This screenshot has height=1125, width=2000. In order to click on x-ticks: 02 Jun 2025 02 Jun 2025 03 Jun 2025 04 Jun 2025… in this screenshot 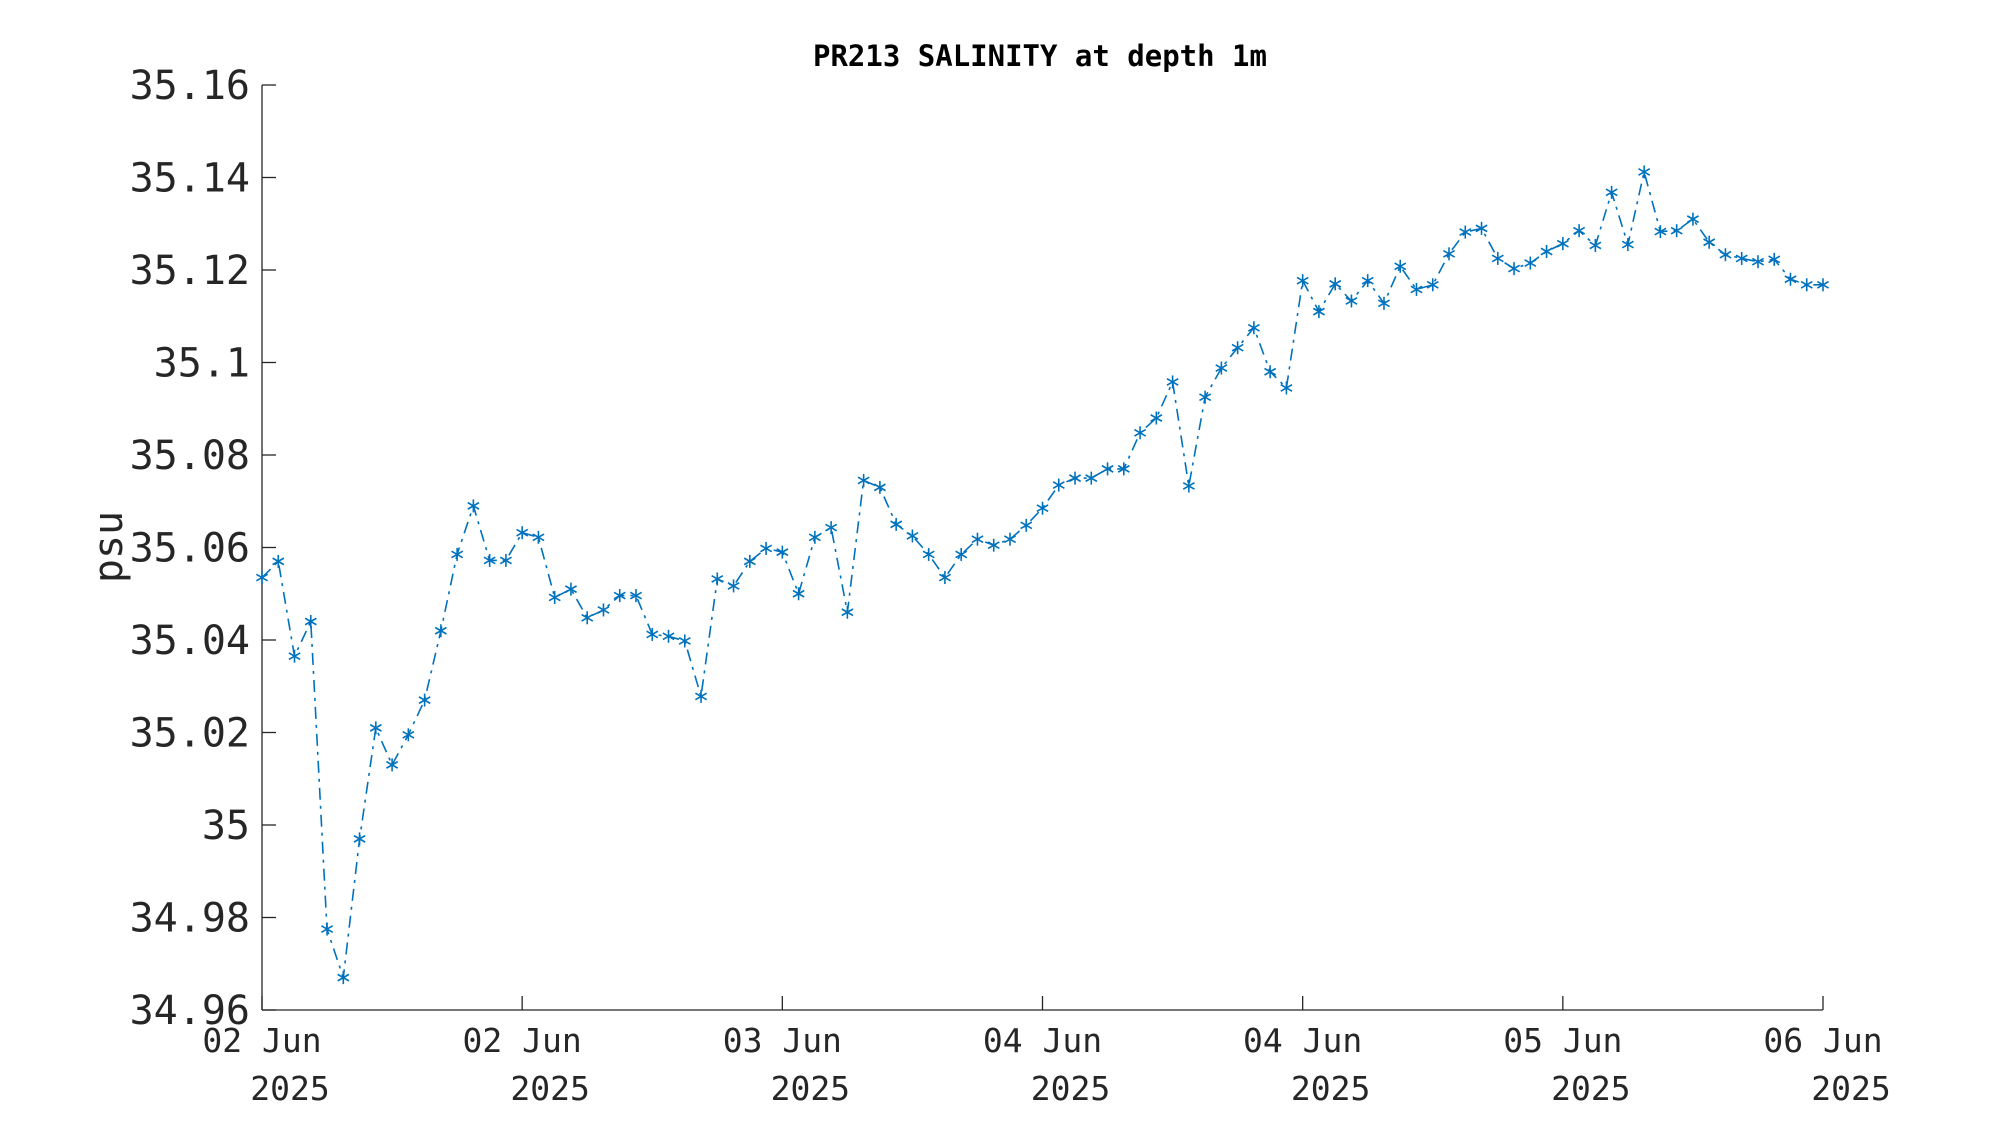, I will do `click(1046, 1052)`.